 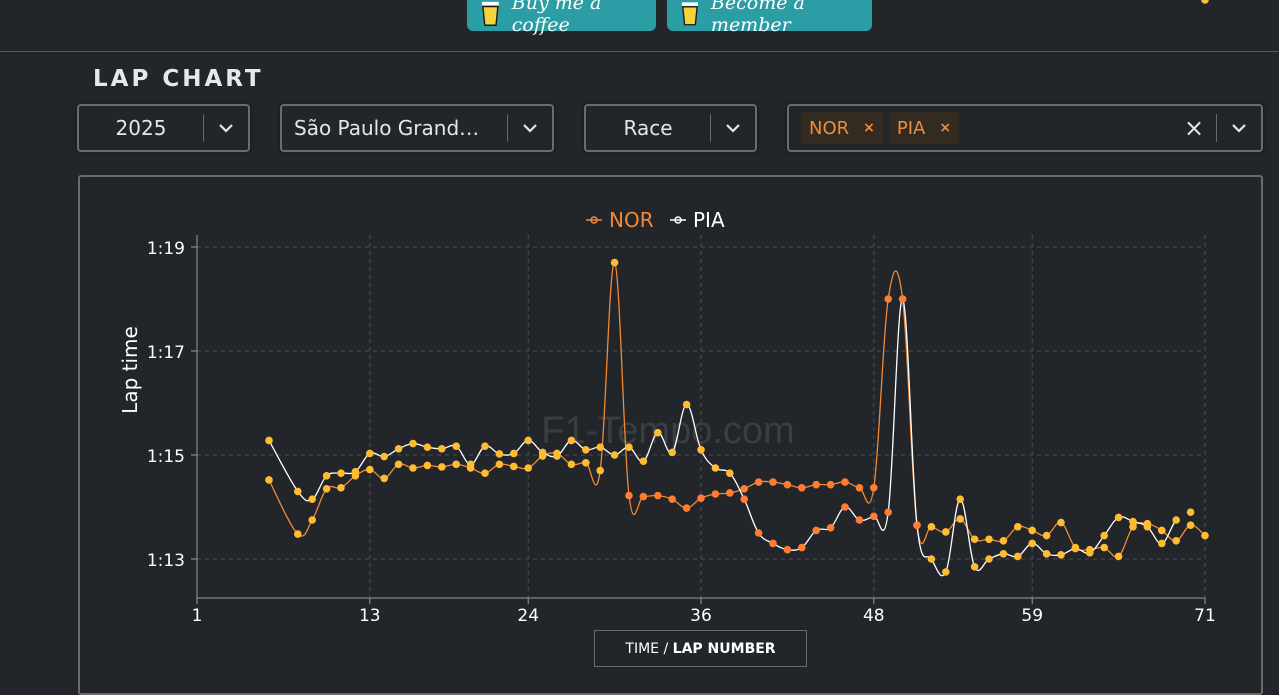 I want to click on session-select: Race, so click(x=670, y=128).